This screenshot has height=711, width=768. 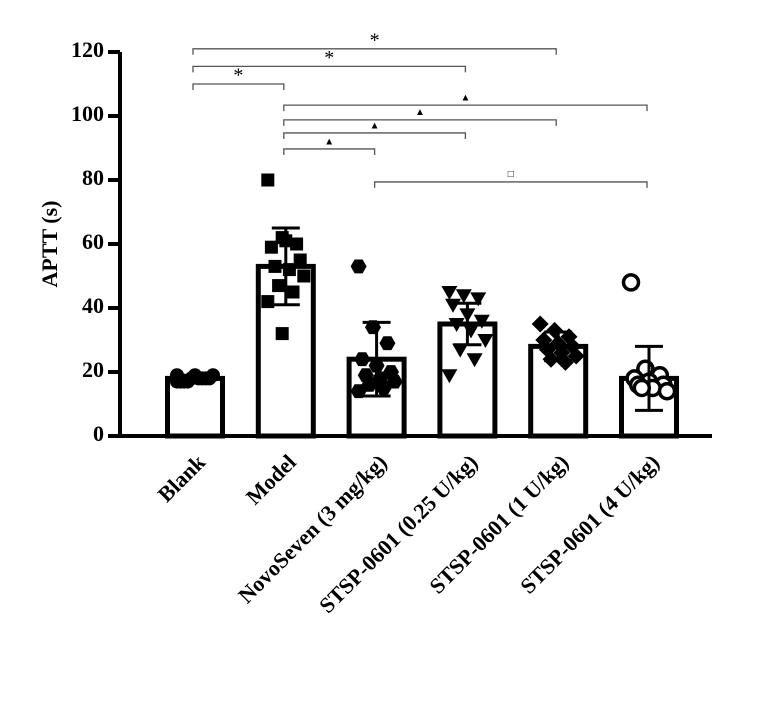 I want to click on y-axis-label: APTT (s), so click(x=49, y=244).